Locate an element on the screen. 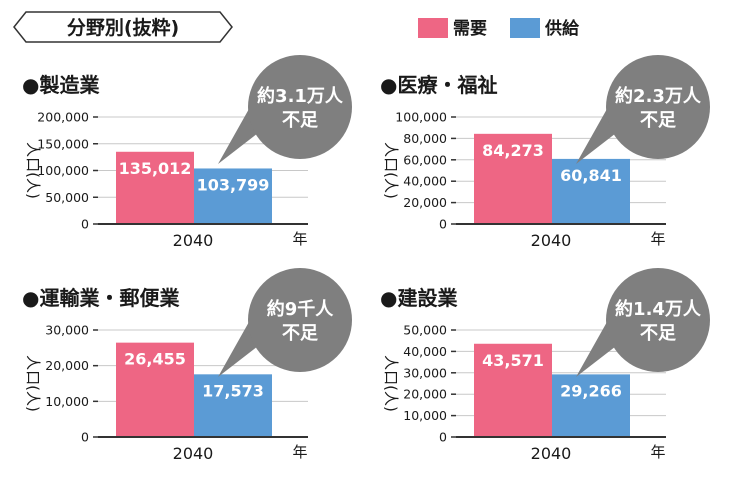 The width and height of the screenshot is (730, 489). y-tick-label: 60,000 is located at coordinates (425, 159).